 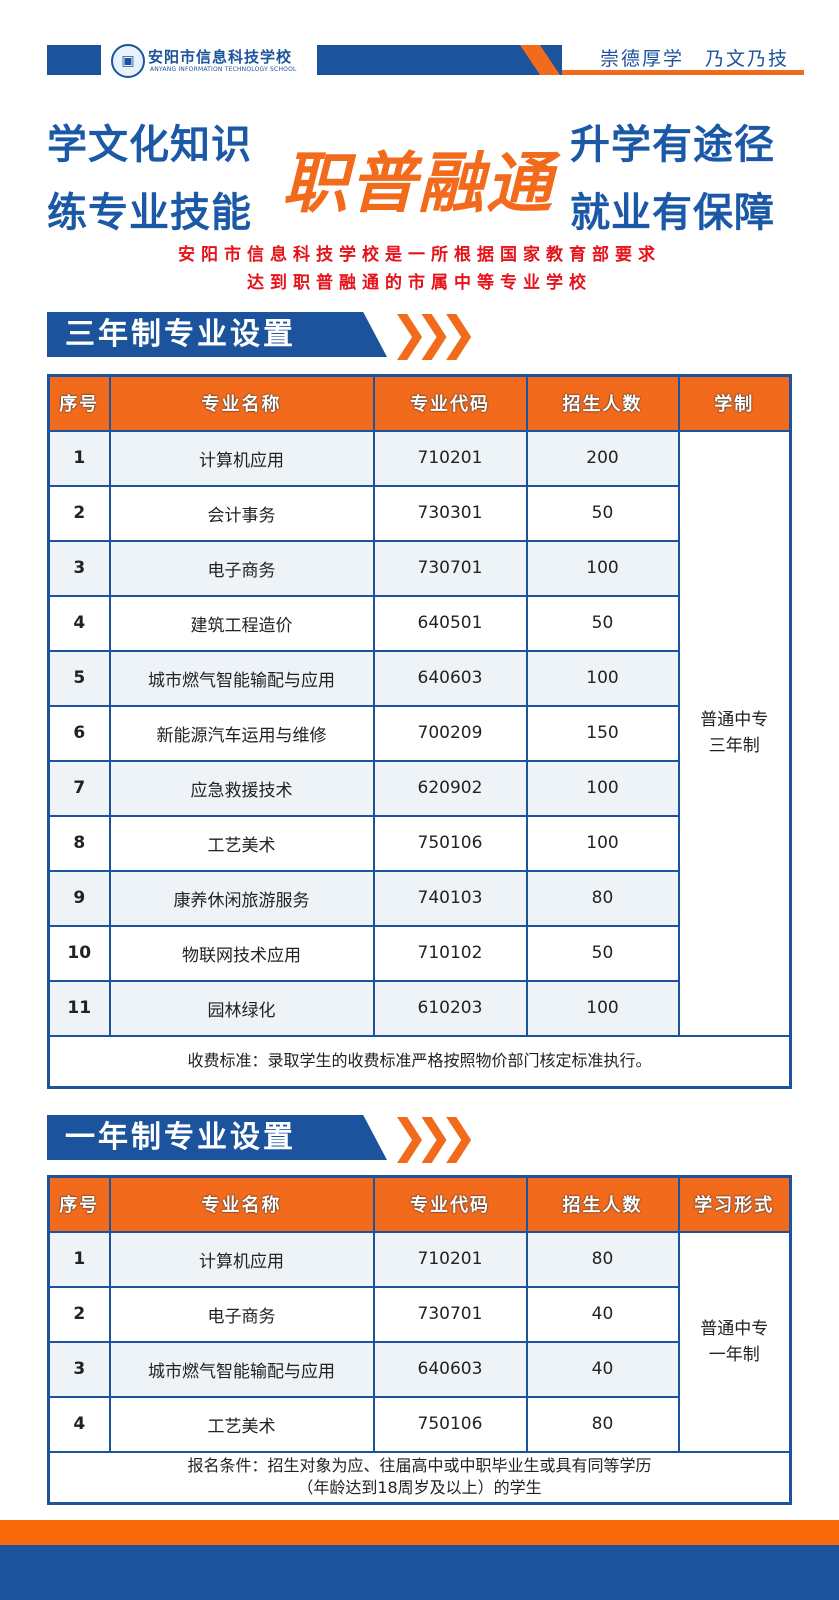 I want to click on table-row: 2 会计事务 730301 50, so click(x=419, y=513).